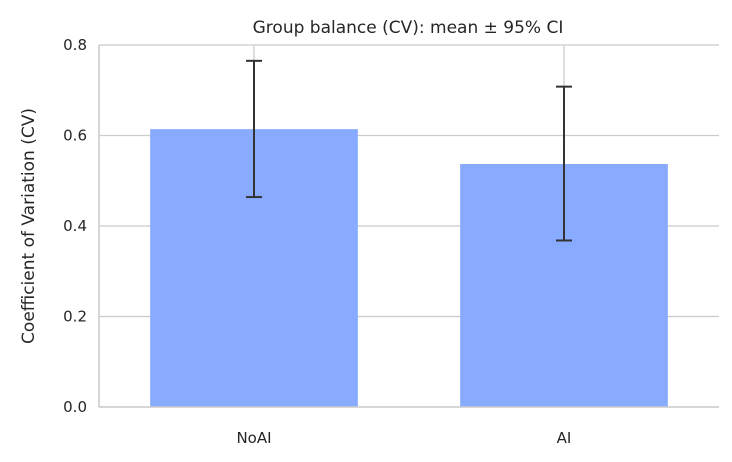 This screenshot has width=732, height=462. I want to click on chart-title: Group balance (CV): mean ± 95% CI, so click(408, 28).